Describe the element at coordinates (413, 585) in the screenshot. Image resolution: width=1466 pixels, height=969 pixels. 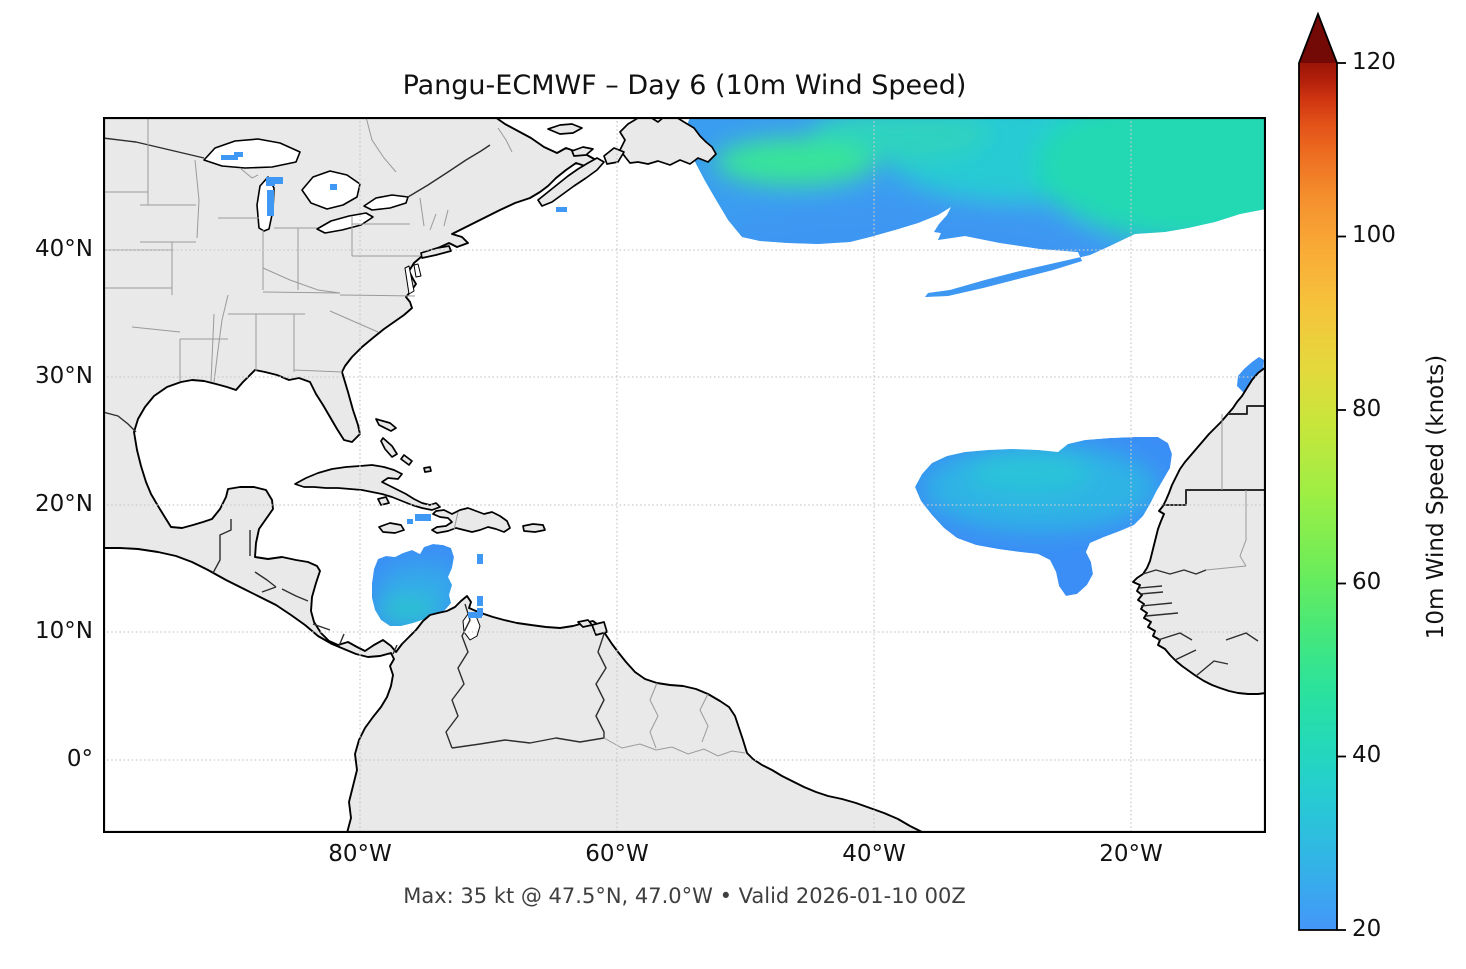
I see `wind-patch-caribbean` at that location.